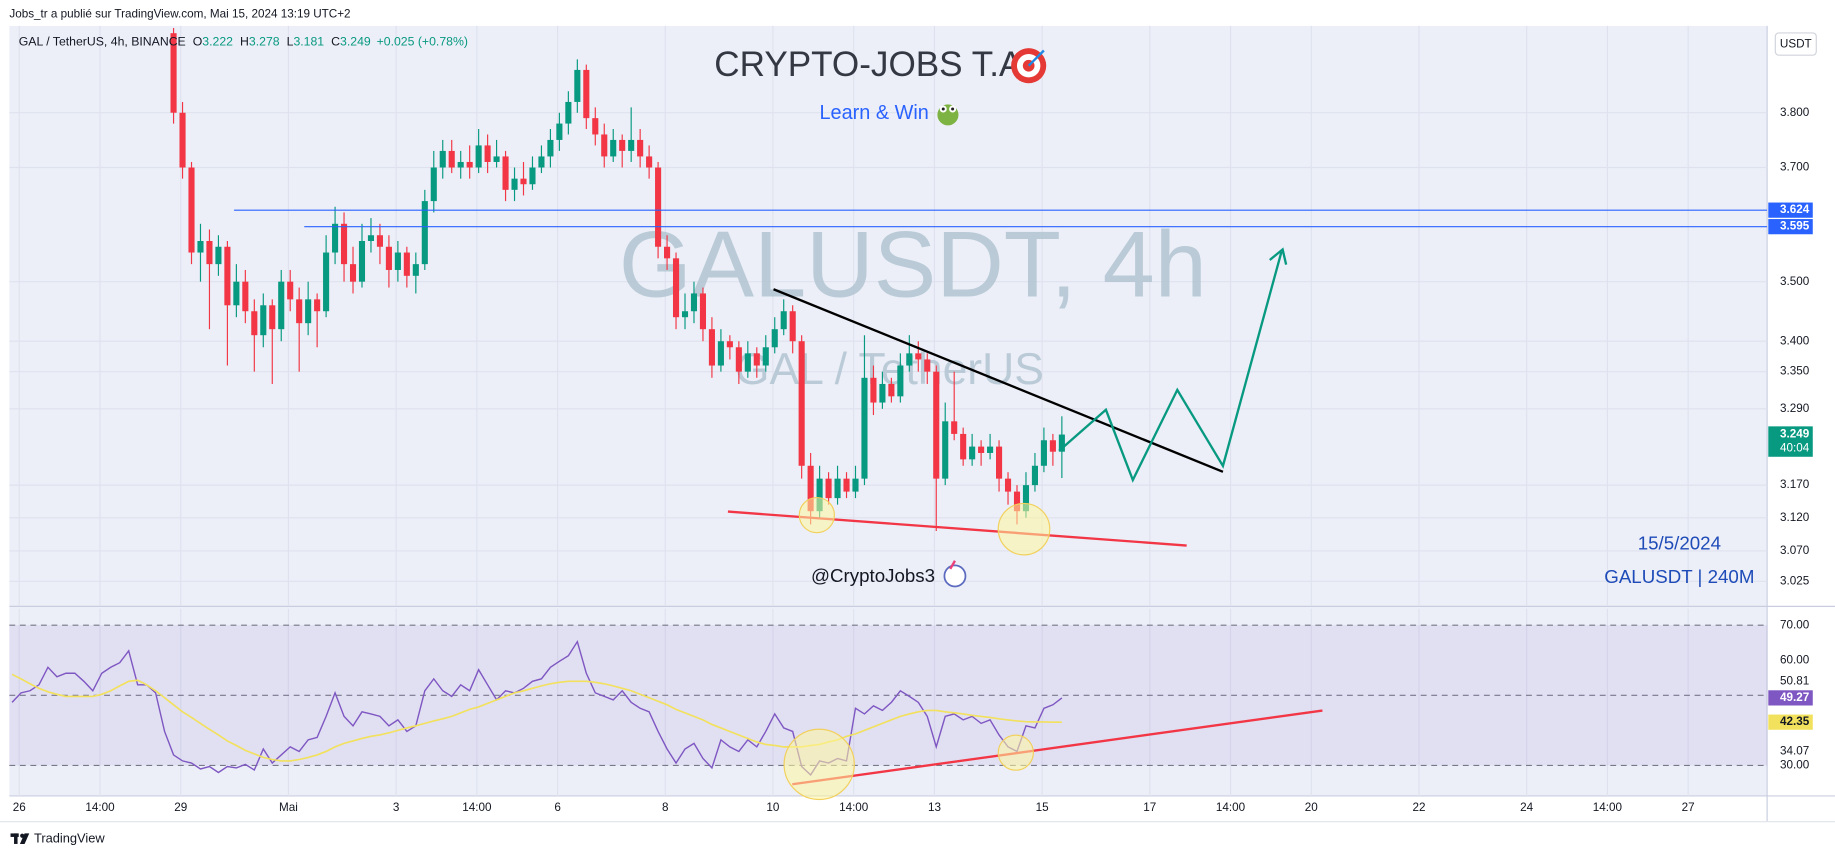 The image size is (1835, 857). I want to click on price-line-label: 3.624, so click(1795, 209).